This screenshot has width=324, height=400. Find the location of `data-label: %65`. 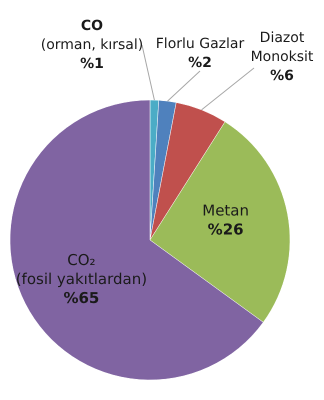

data-label: %65 is located at coordinates (81, 297).